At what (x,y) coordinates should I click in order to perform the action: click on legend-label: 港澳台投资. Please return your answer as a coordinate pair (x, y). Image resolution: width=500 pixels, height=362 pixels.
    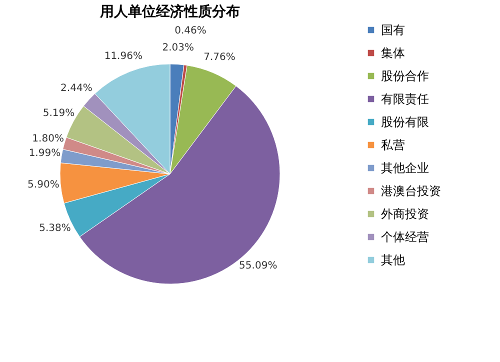
    Looking at the image, I should click on (411, 191).